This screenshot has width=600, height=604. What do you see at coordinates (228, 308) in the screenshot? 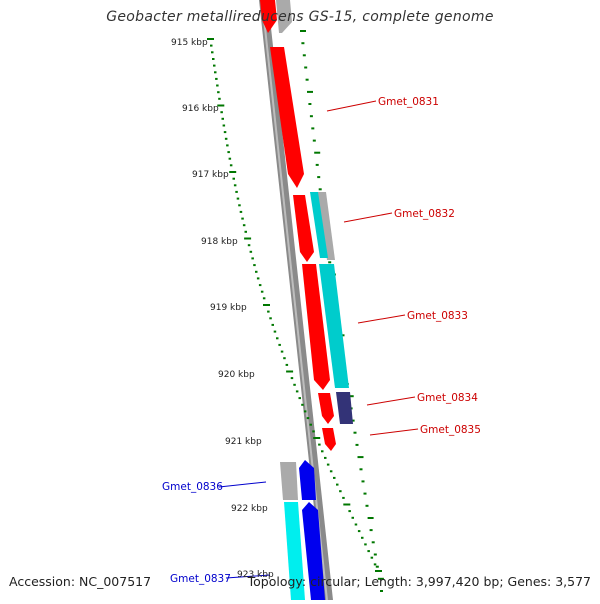
I see `tick-label: 919 kbp` at bounding box center [228, 308].